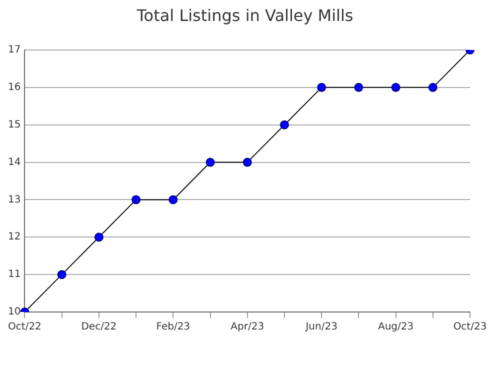  Describe the element at coordinates (14, 50) in the screenshot. I see `y-tick-label: 17` at that location.